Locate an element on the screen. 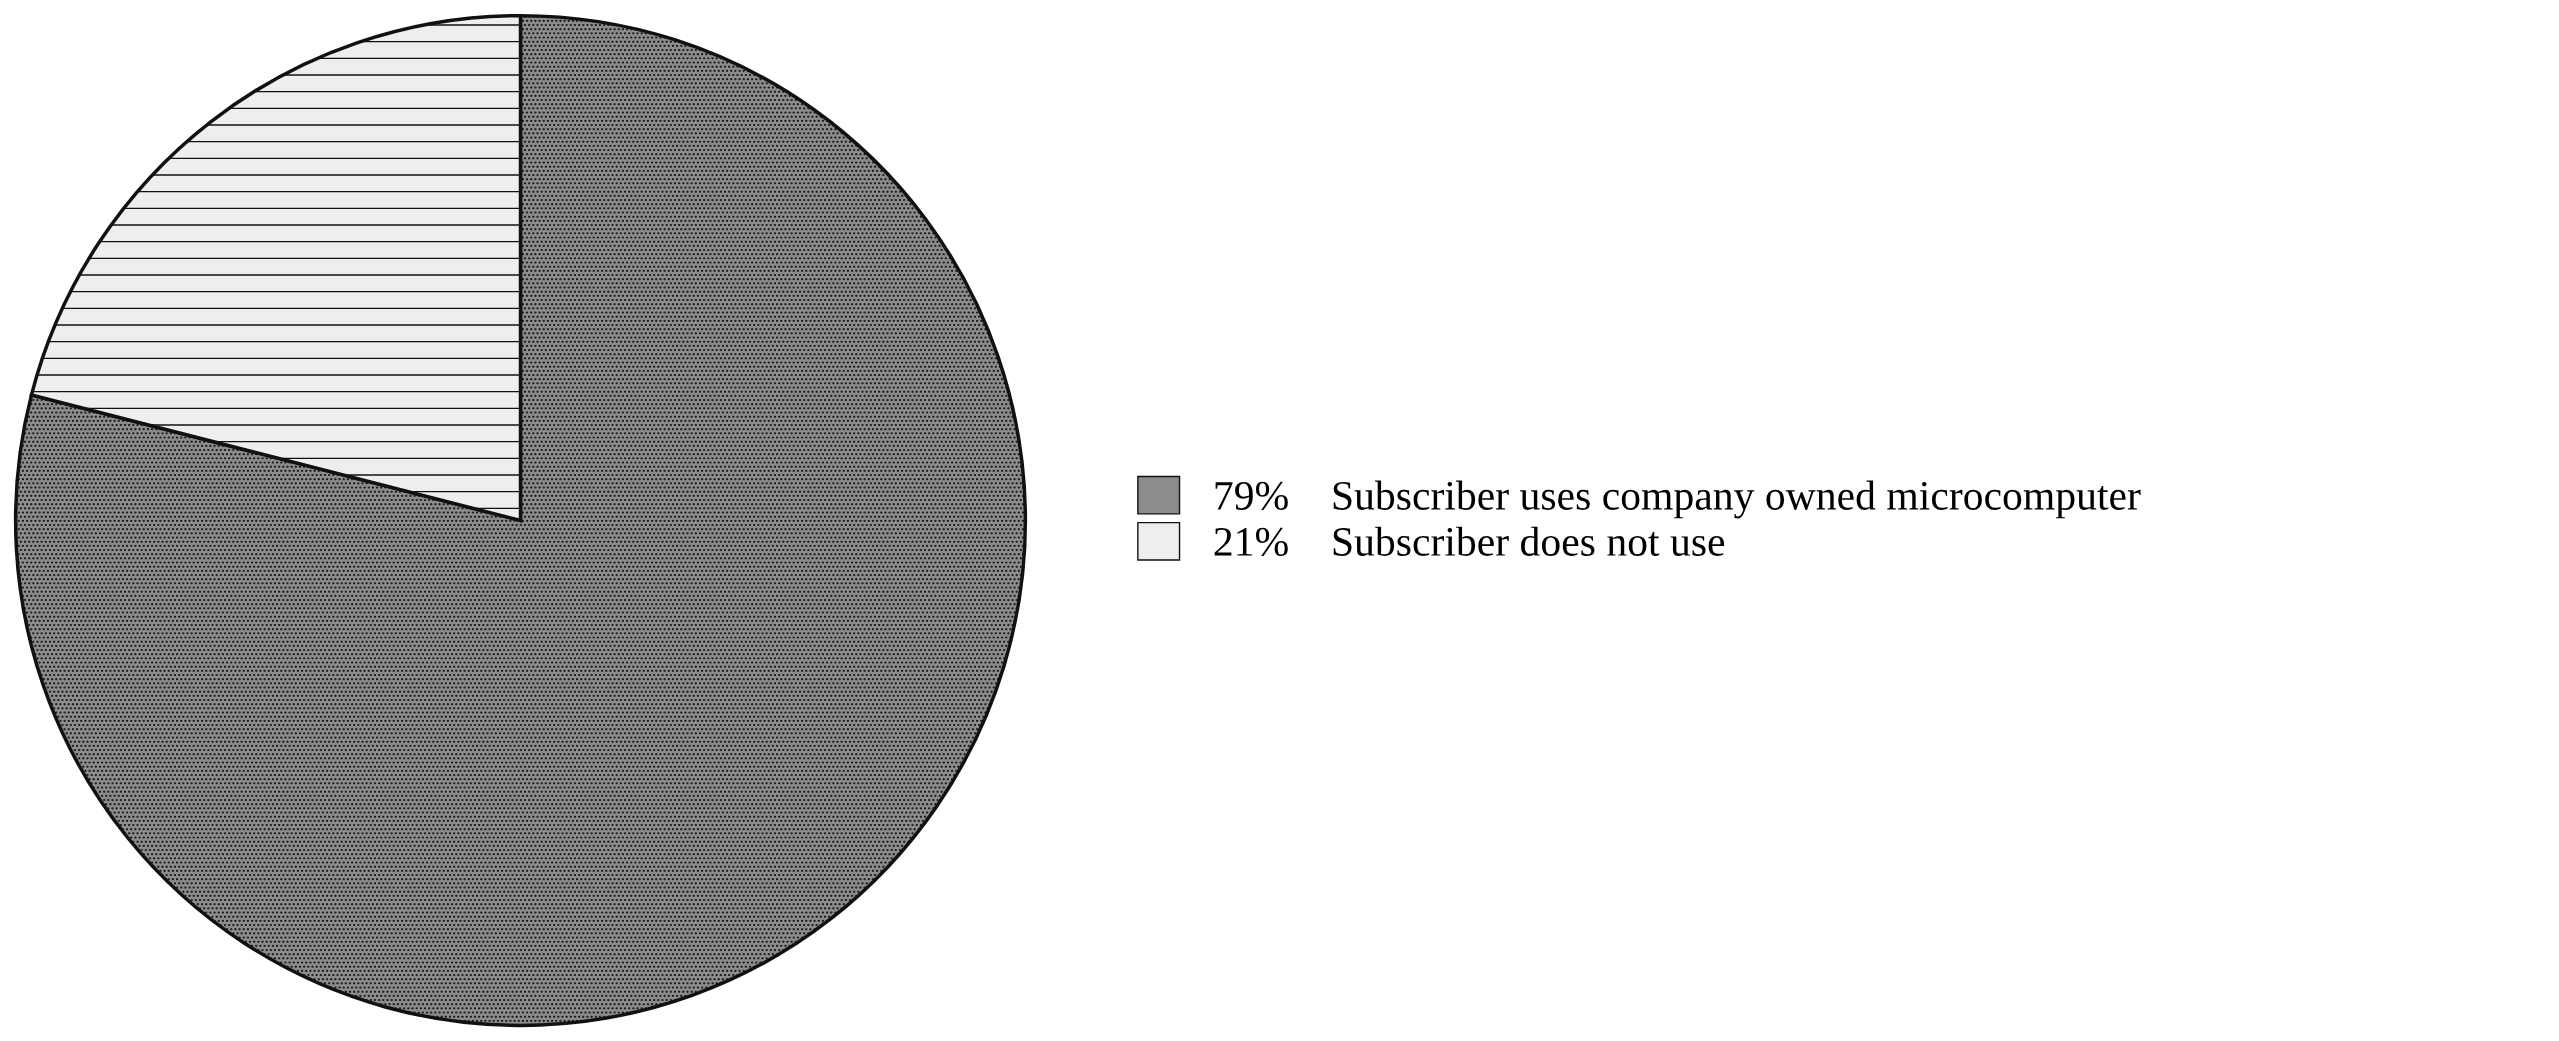 Image resolution: width=2559 pixels, height=1041 pixels. legend-label: 79% Subscriber uses company owned microcomputer is located at coordinates (1678, 499).